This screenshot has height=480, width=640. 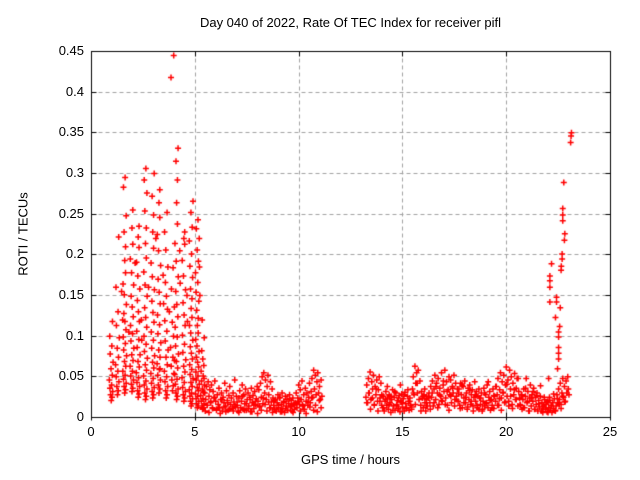 What do you see at coordinates (195, 431) in the screenshot?
I see `x-tick-label: 5` at bounding box center [195, 431].